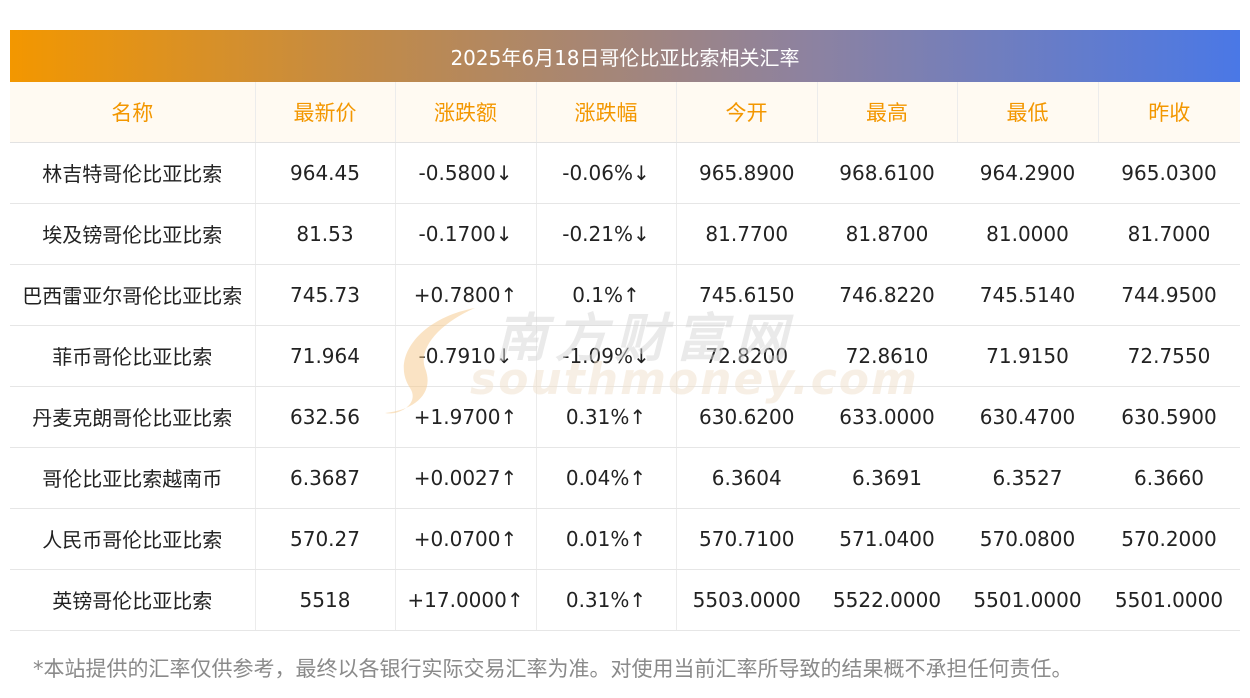 This screenshot has height=698, width=1250. What do you see at coordinates (887, 356) in the screenshot?
I see `cell-high: 72.8610` at bounding box center [887, 356].